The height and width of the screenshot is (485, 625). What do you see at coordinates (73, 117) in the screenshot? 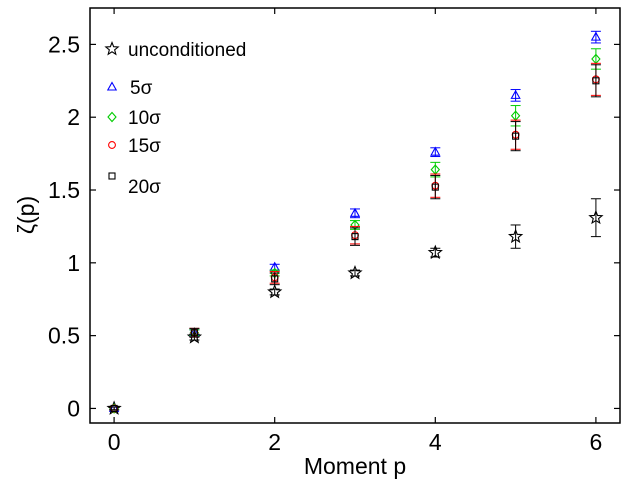
I see `y-tick-label: 2` at bounding box center [73, 117].